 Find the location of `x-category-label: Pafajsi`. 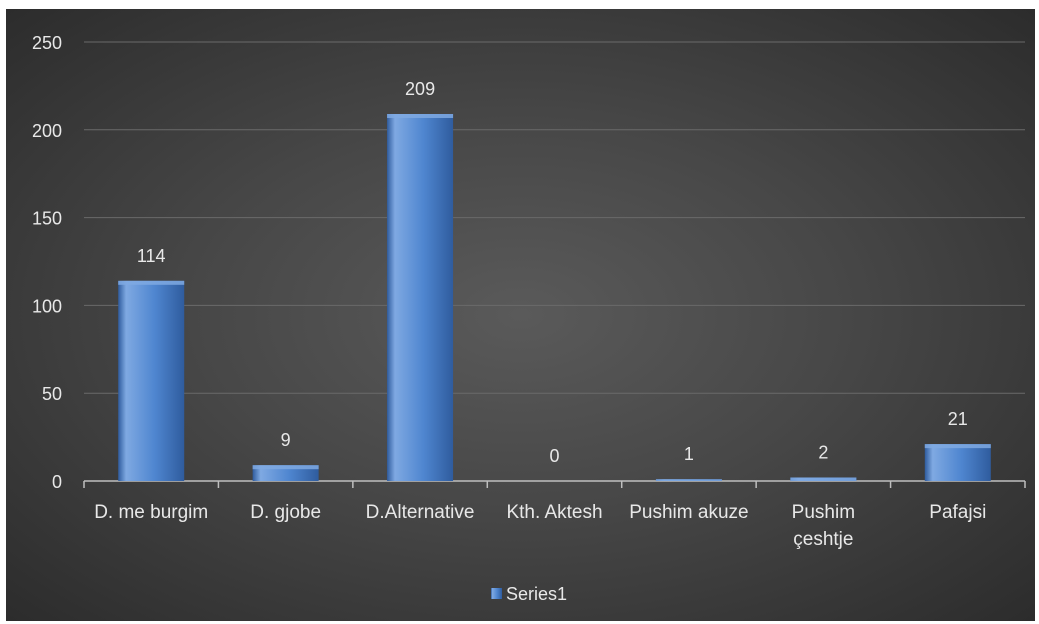

x-category-label: Pafajsi is located at coordinates (957, 512).